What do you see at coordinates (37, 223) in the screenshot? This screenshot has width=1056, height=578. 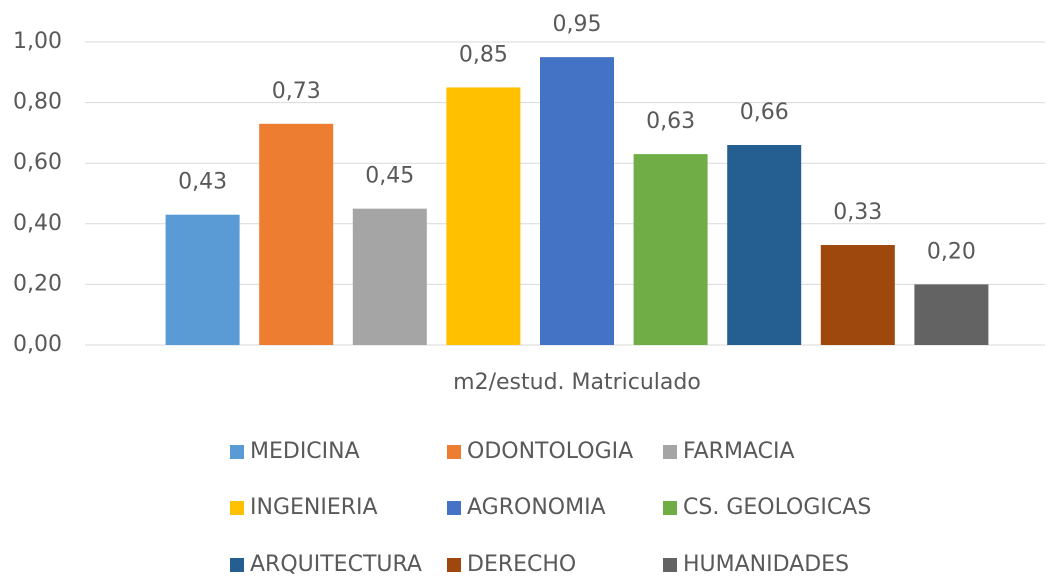 I see `y-tick-label: 0,40` at bounding box center [37, 223].